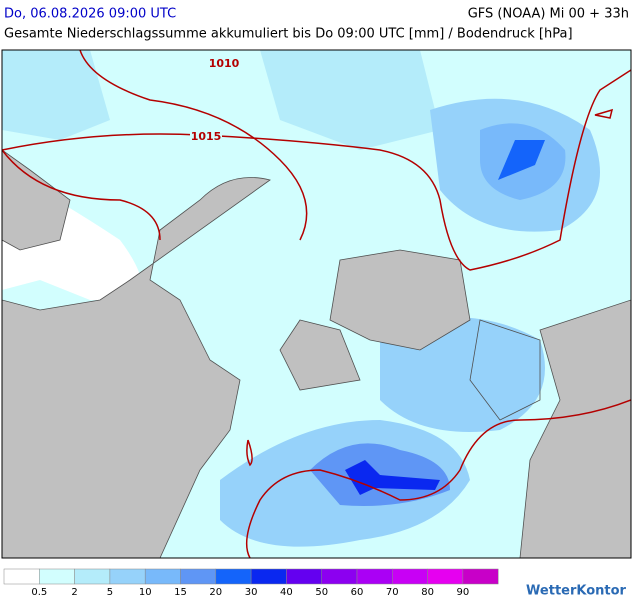  What do you see at coordinates (39, 592) in the screenshot?
I see `legend-label: 0.5` at bounding box center [39, 592].